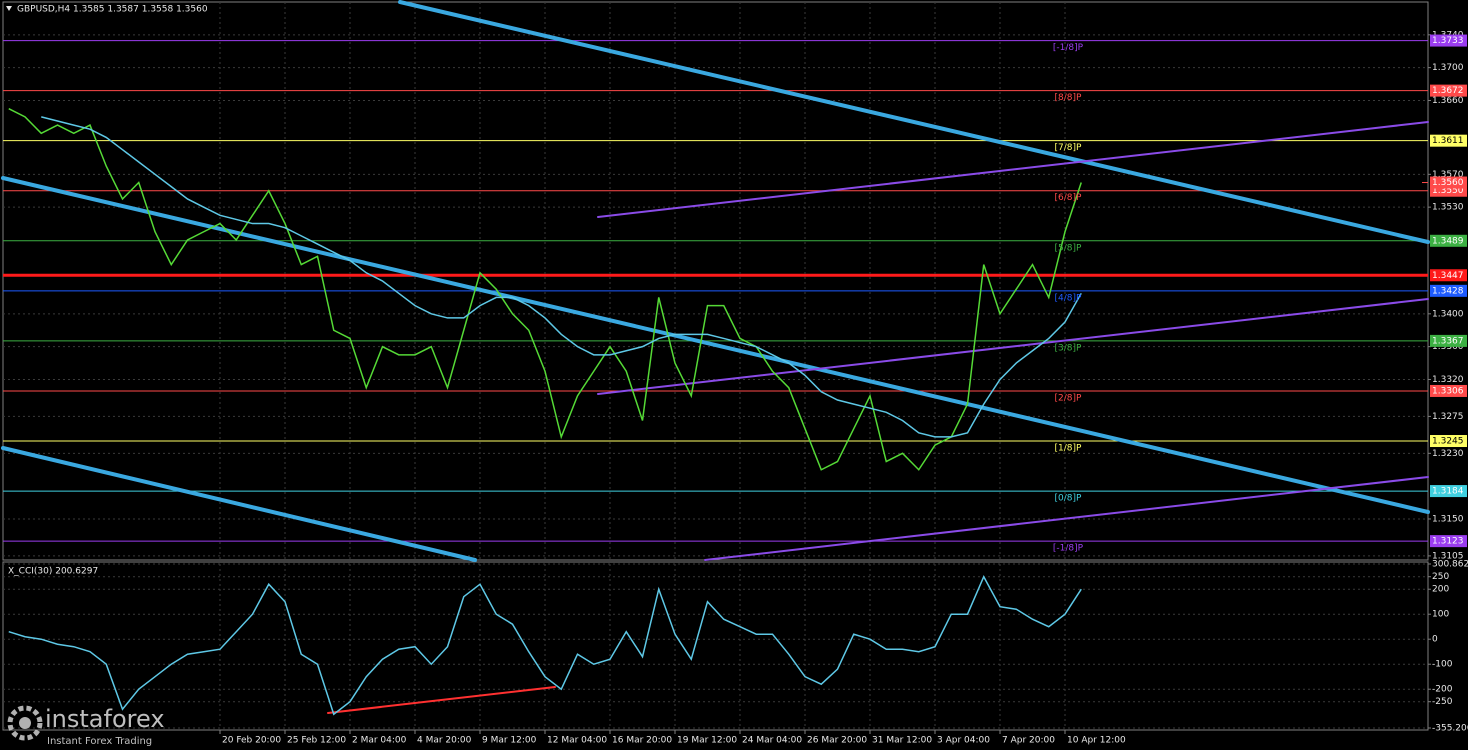  Describe the element at coordinates (545, 645) in the screenshot. I see `series-line` at that location.